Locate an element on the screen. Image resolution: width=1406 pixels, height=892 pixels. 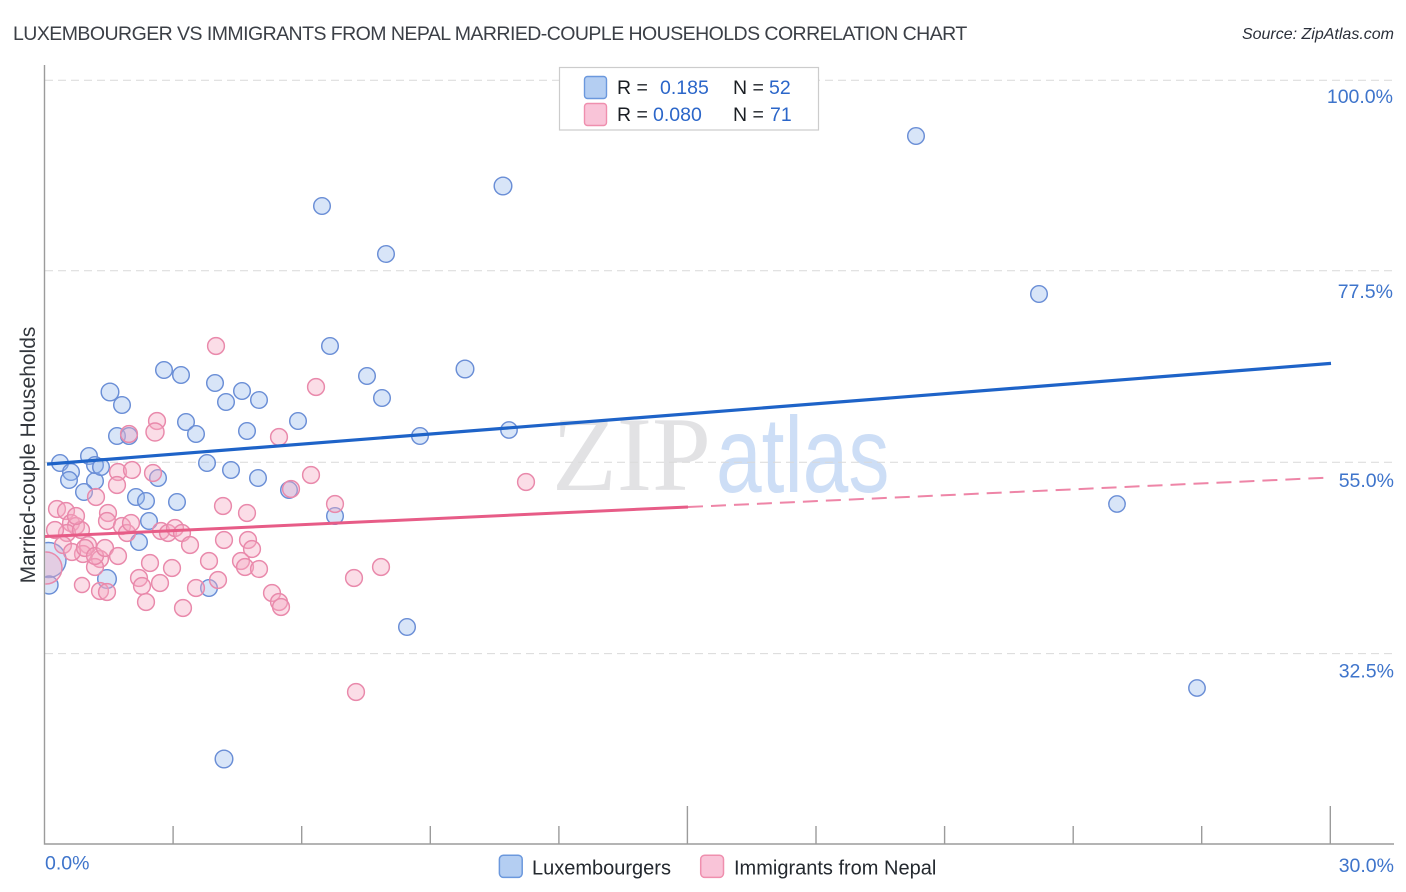
svg-text: 30.0% is located at coordinates (1366, 866).